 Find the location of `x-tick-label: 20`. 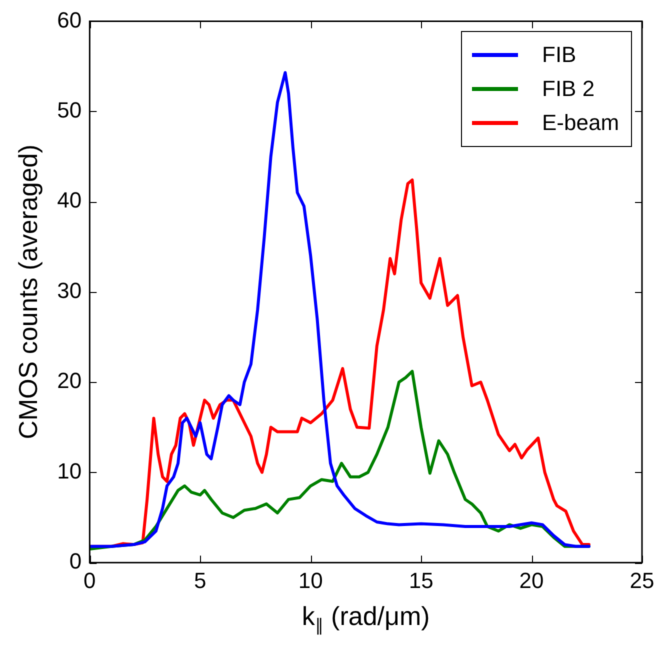

x-tick-label: 20 is located at coordinates (531, 580).